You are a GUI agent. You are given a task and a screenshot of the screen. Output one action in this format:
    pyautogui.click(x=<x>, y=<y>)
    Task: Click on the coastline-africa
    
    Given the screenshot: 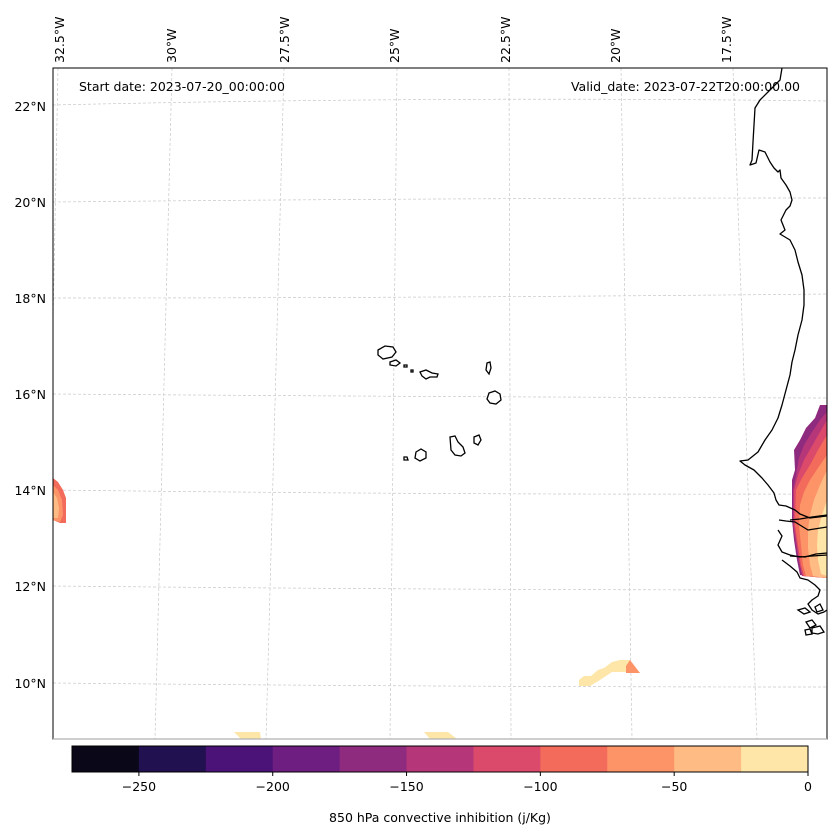 What is the action you would take?
    pyautogui.click(x=783, y=341)
    